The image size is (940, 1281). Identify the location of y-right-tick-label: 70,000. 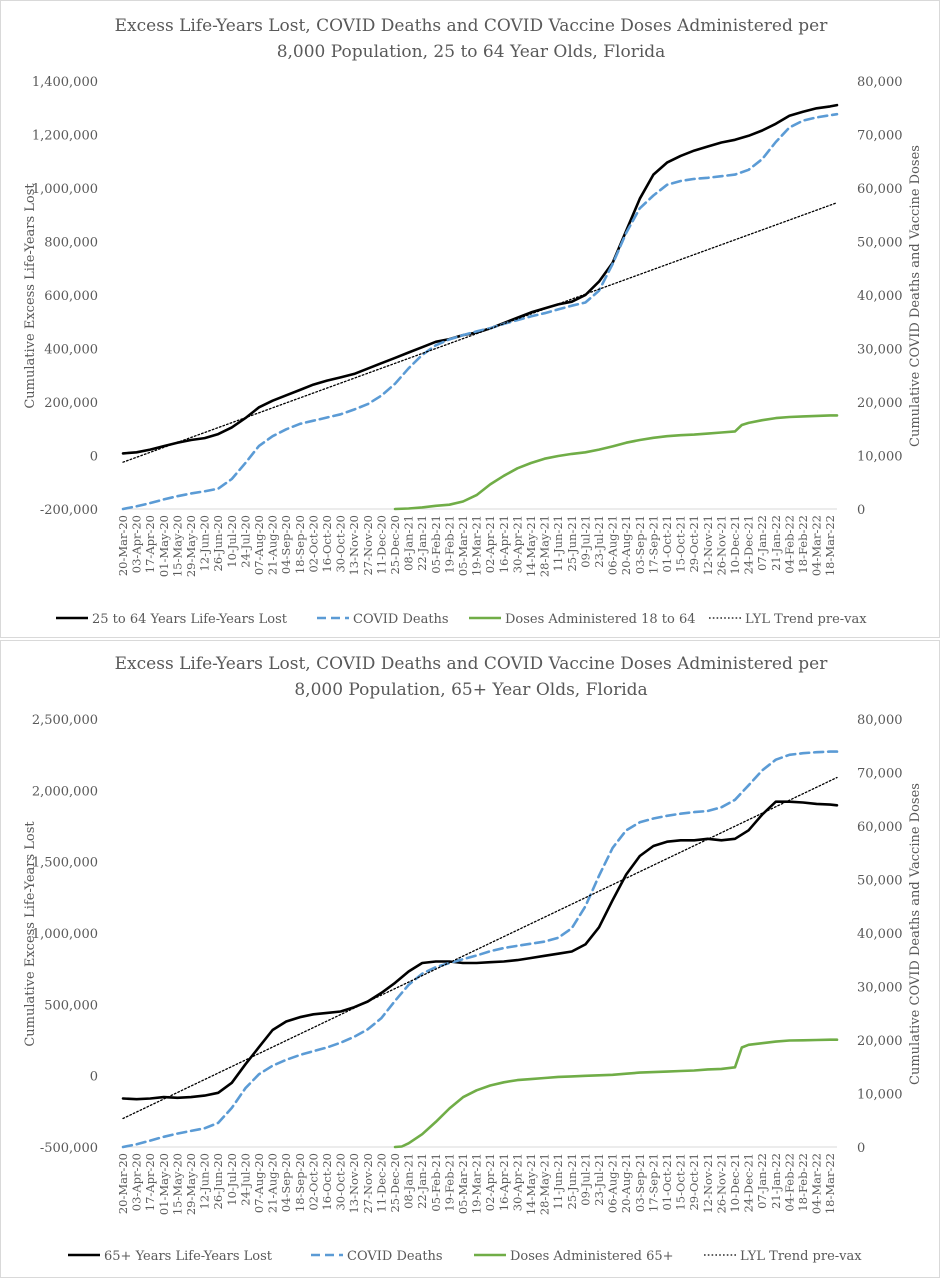
(880, 774).